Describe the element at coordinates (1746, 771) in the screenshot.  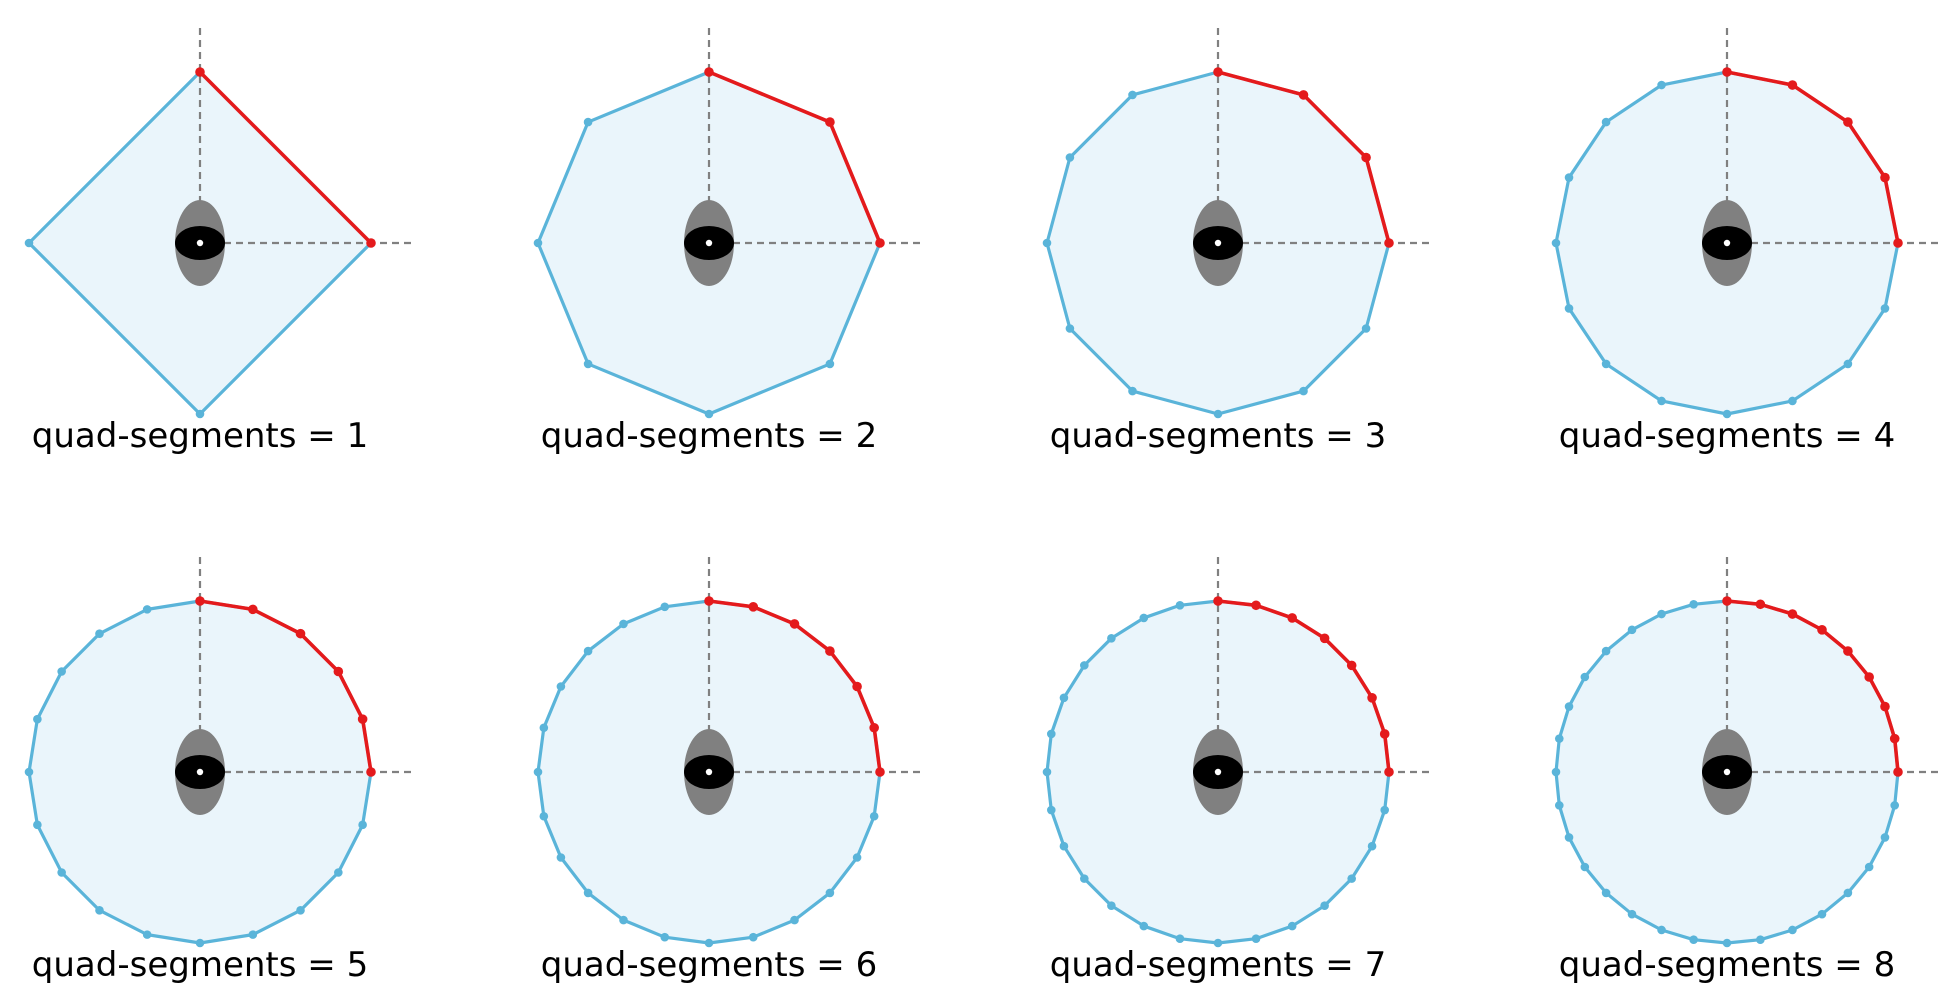
I see `panel-quad-segments-8: quad-segments = 8` at that location.